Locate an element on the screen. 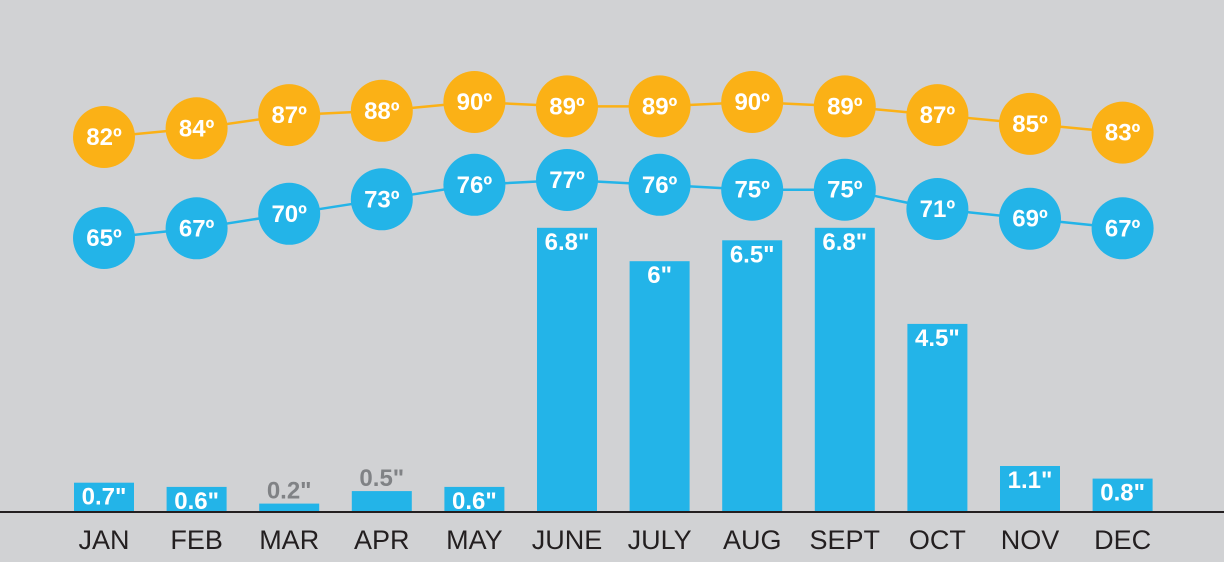 This screenshot has width=1224, height=562. bar-label-apr: 0.5" is located at coordinates (381, 478).